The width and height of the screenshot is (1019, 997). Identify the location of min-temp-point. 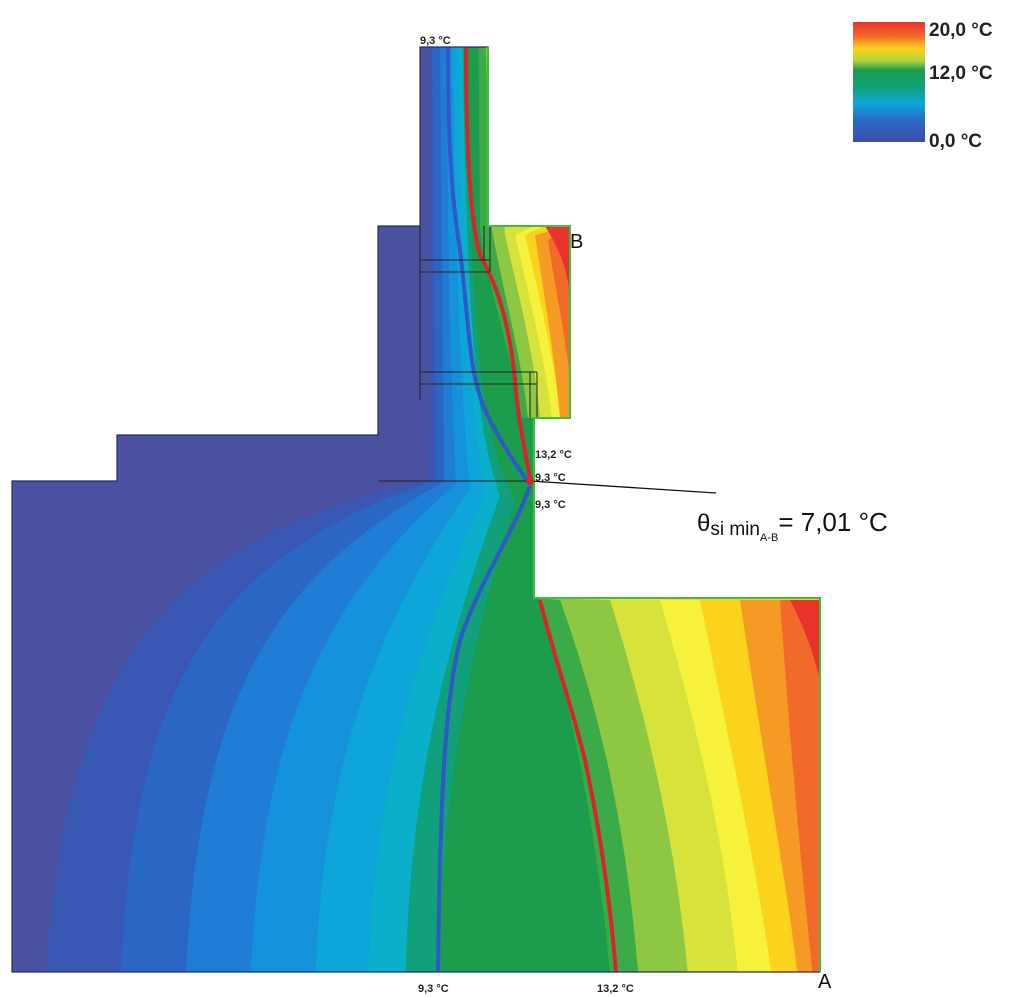
(530, 481).